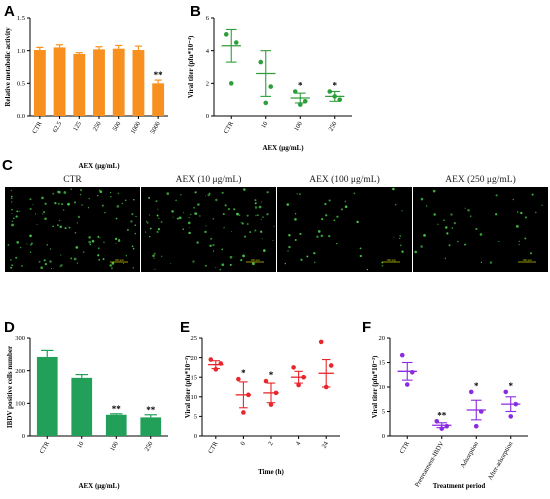 This screenshot has width=550, height=499. What do you see at coordinates (382, 363) in the screenshot?
I see `chart-f-y-tick-label: 15` at bounding box center [382, 363].